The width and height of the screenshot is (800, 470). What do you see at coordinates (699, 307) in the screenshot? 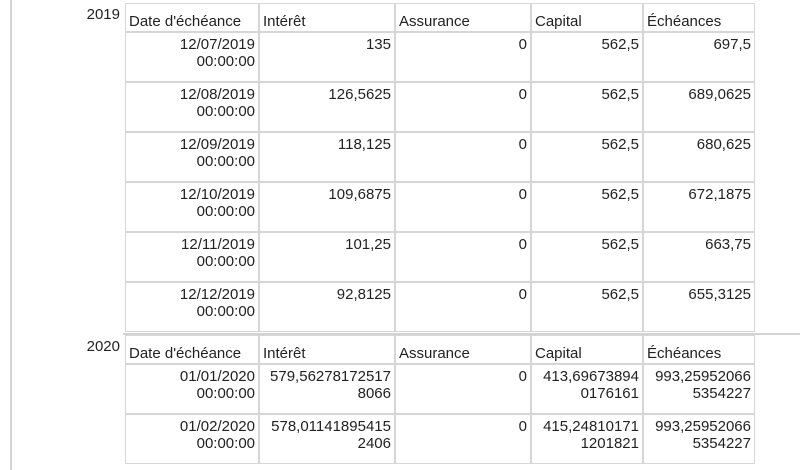
I see `payment-cell: 655,3125` at bounding box center [699, 307].